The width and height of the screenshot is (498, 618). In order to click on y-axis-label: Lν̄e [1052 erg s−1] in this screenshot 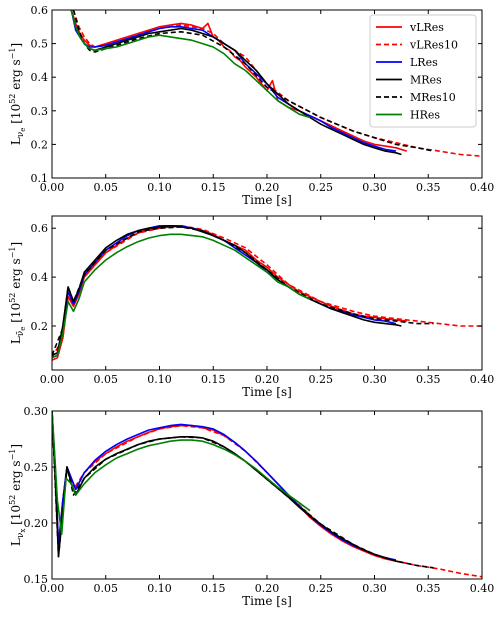, I will do `click(17, 293)`.